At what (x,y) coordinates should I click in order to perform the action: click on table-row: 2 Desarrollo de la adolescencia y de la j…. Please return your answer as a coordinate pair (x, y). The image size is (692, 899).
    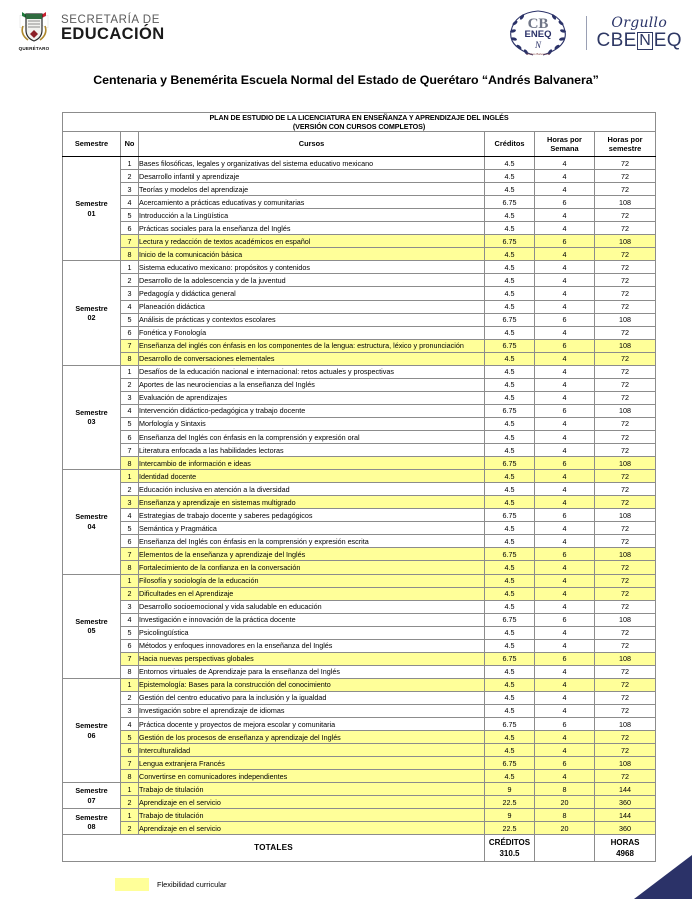
    Looking at the image, I should click on (360, 280).